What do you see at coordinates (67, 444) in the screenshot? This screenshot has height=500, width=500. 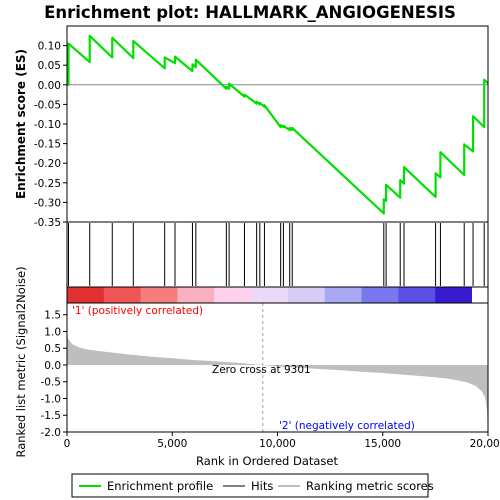 I see `xtick-label: 0` at bounding box center [67, 444].